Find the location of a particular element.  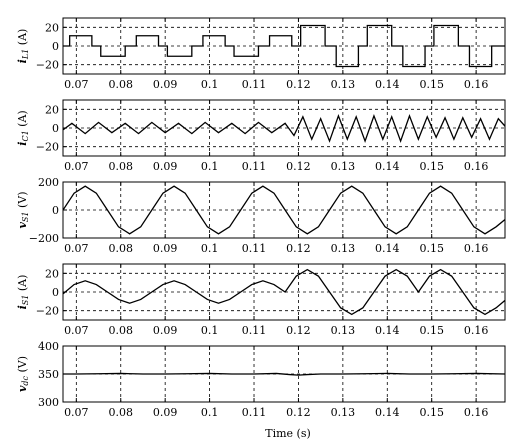

y-axis-label-symbol-vdc: v is located at coordinates (22, 388).